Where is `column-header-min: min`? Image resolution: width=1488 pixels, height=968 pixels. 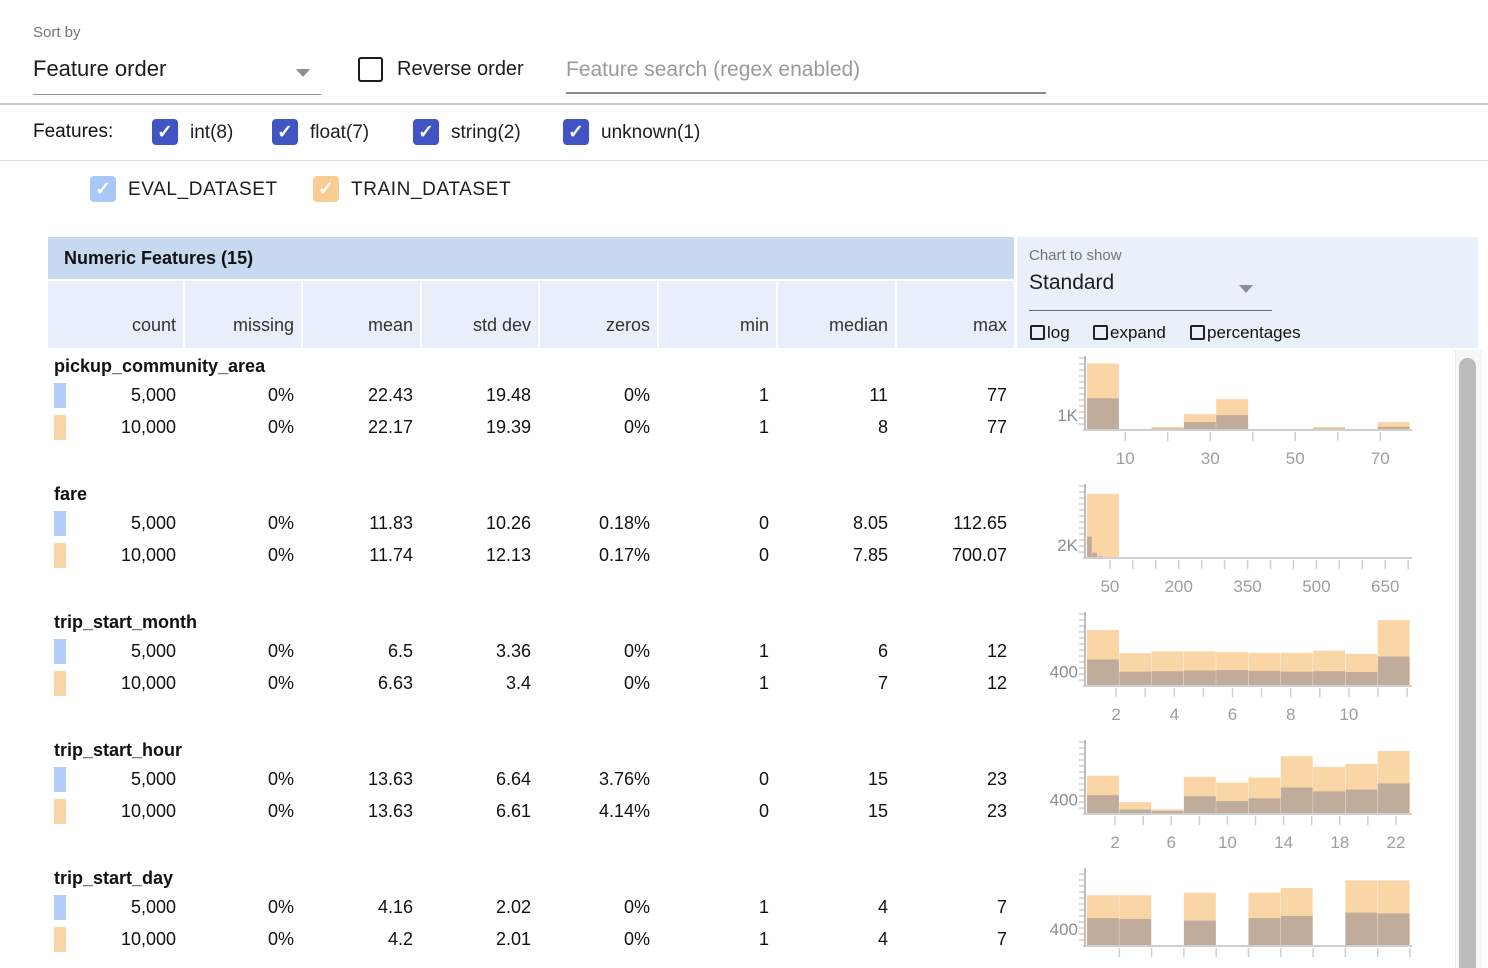 column-header-min: min is located at coordinates (717, 314).